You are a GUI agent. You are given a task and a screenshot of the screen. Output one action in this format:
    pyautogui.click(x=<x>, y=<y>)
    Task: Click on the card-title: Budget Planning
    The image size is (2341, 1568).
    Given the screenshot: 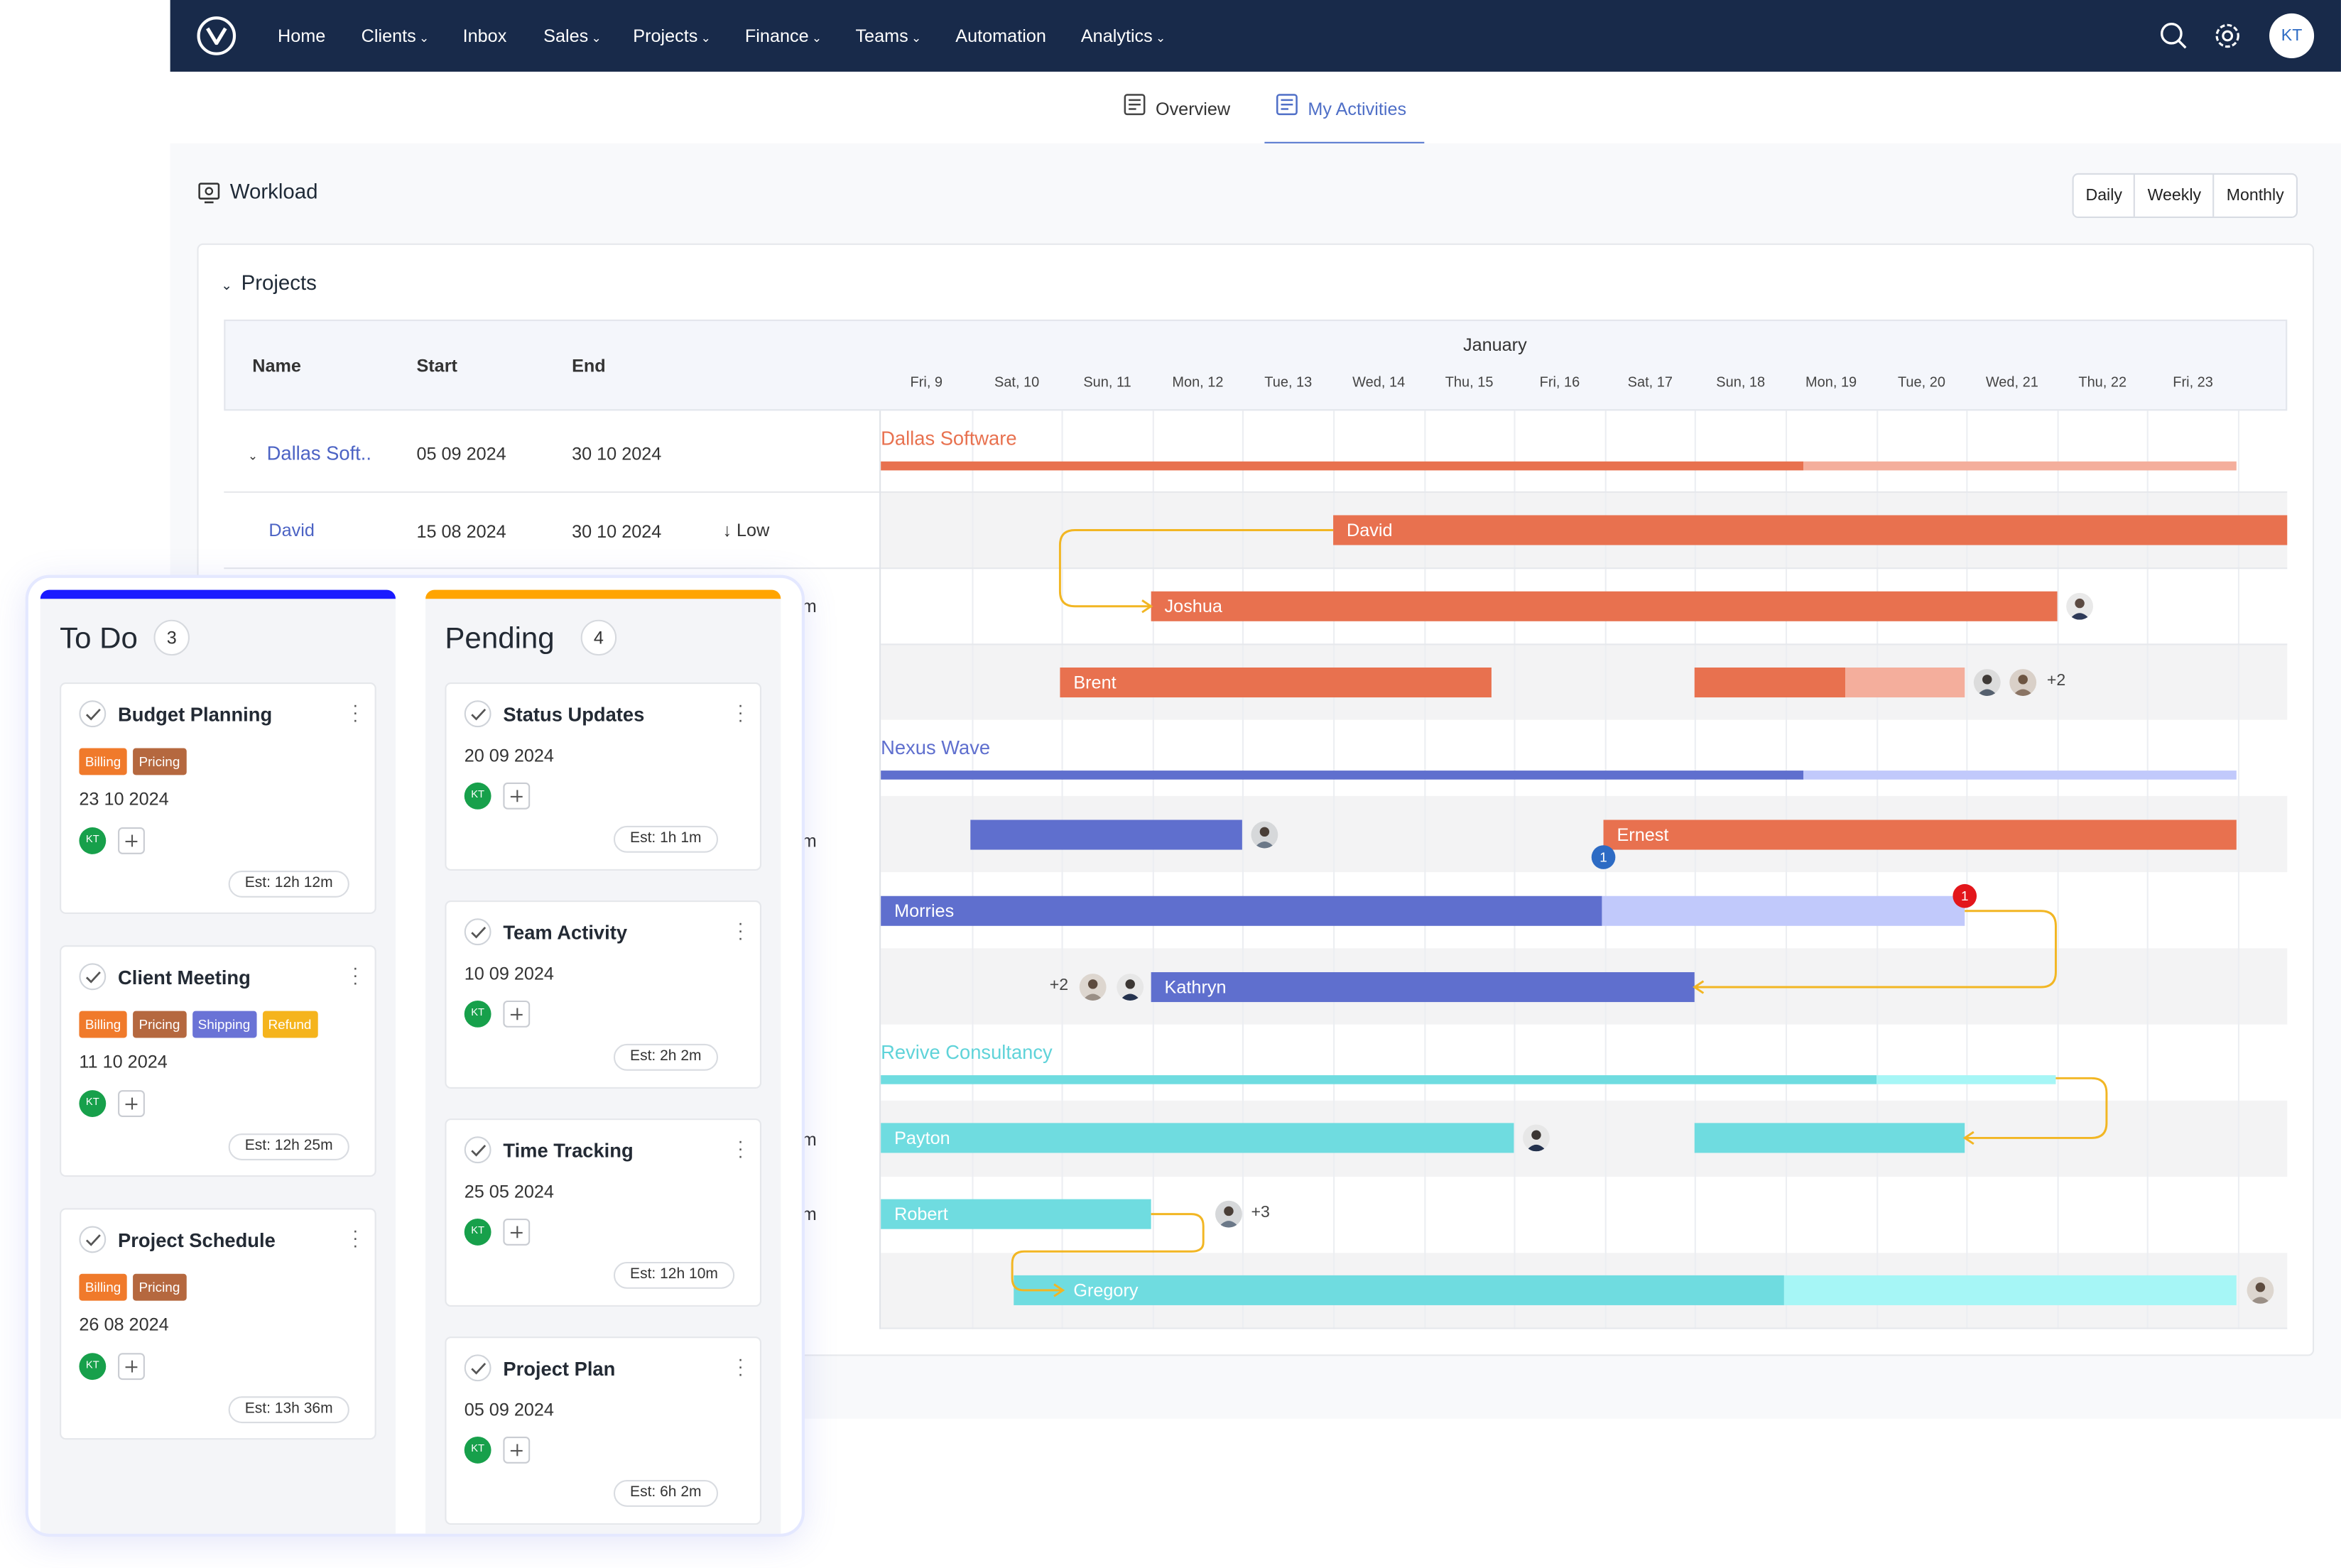 What is the action you would take?
    pyautogui.click(x=195, y=714)
    